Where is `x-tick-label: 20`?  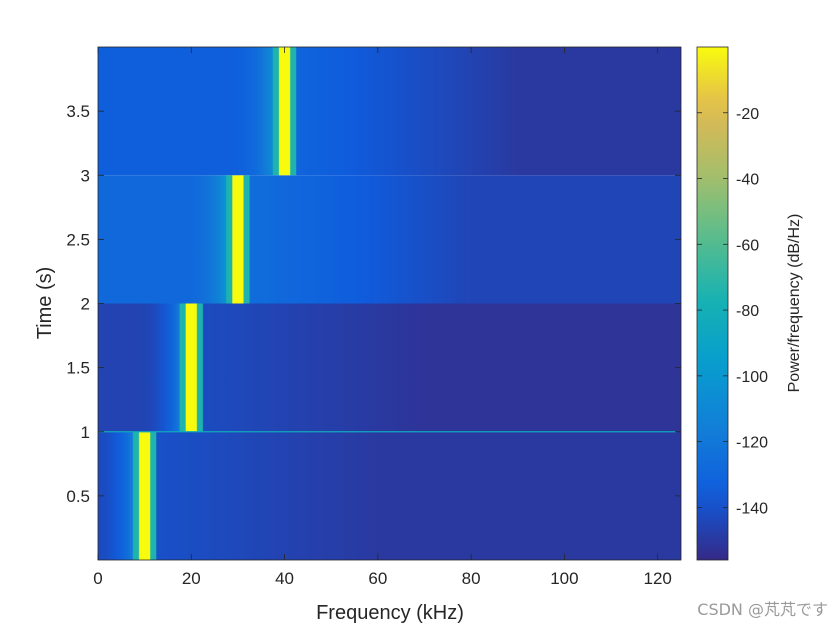
x-tick-label: 20 is located at coordinates (191, 578).